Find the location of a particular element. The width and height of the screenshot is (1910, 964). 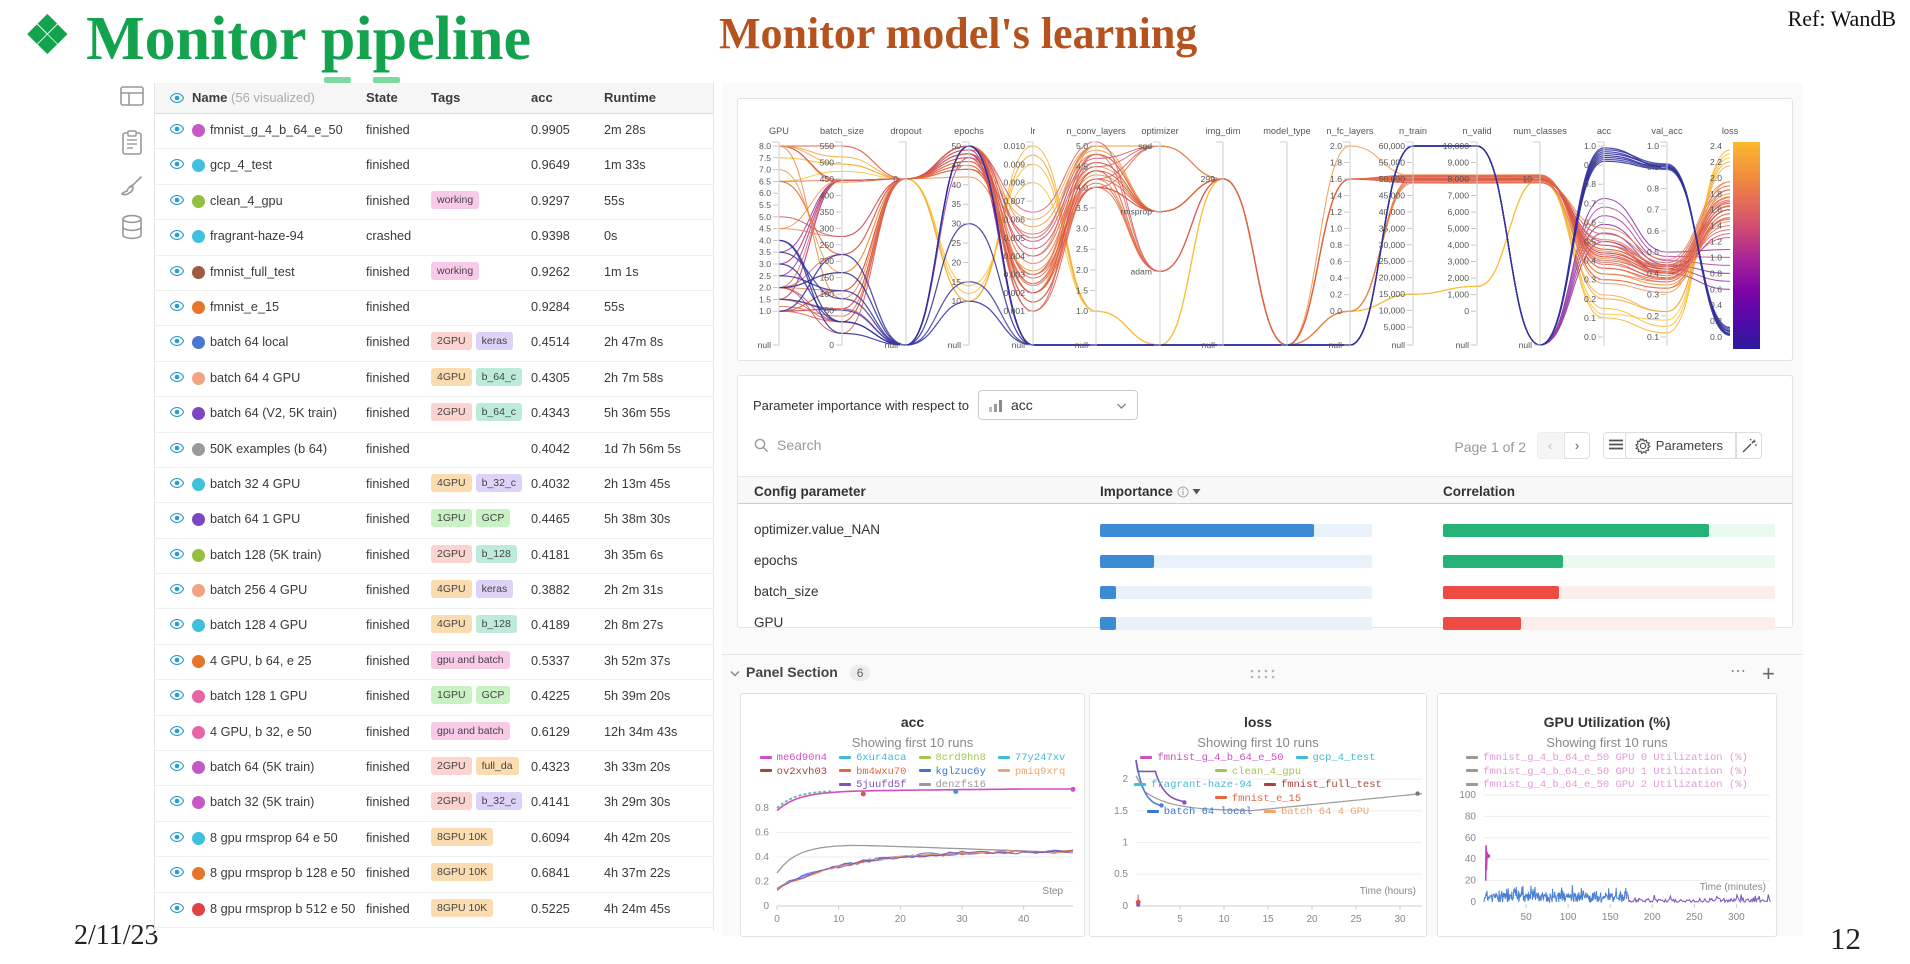

svg-text: 0.5 is located at coordinates (1121, 874).